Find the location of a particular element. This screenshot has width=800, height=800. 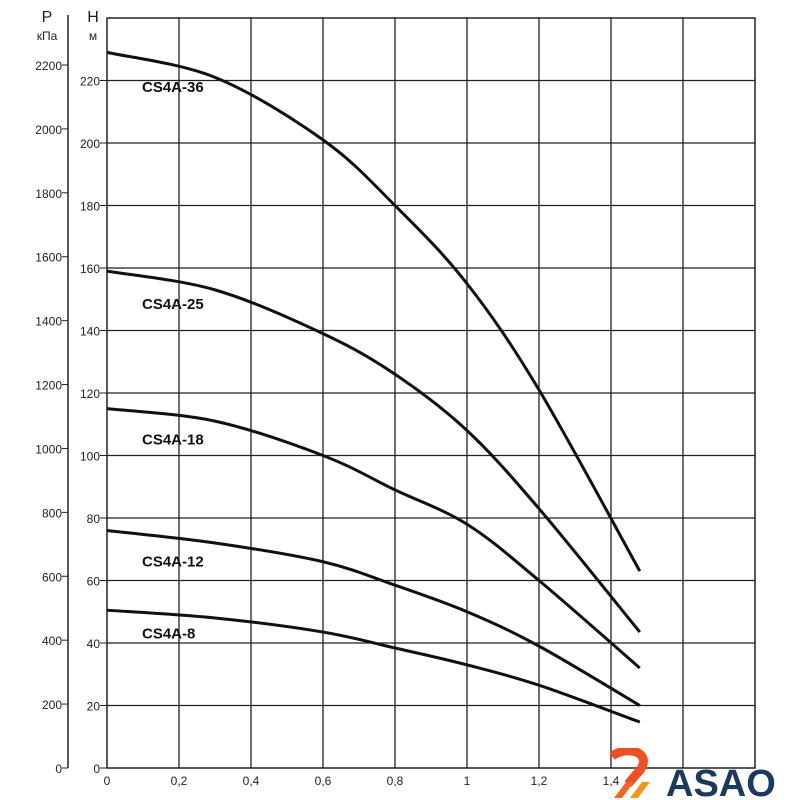

h-tick-label: 200 is located at coordinates (90, 144).